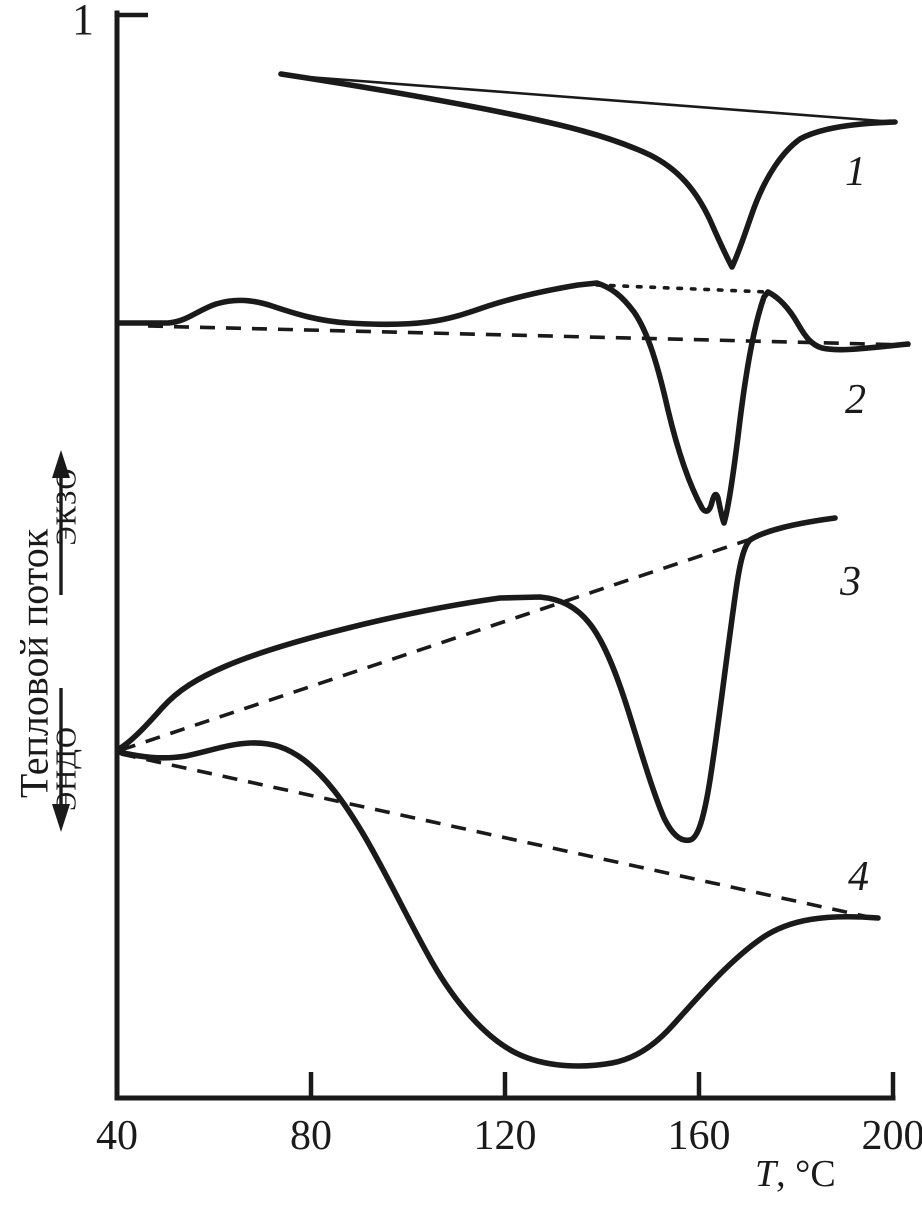  What do you see at coordinates (505, 1136) in the screenshot?
I see `x-tick-label-120: 120` at bounding box center [505, 1136].